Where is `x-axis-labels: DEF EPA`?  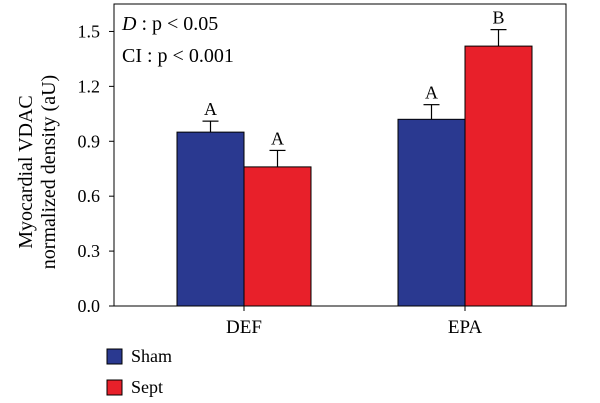 x-axis-labels: DEF EPA is located at coordinates (354, 322).